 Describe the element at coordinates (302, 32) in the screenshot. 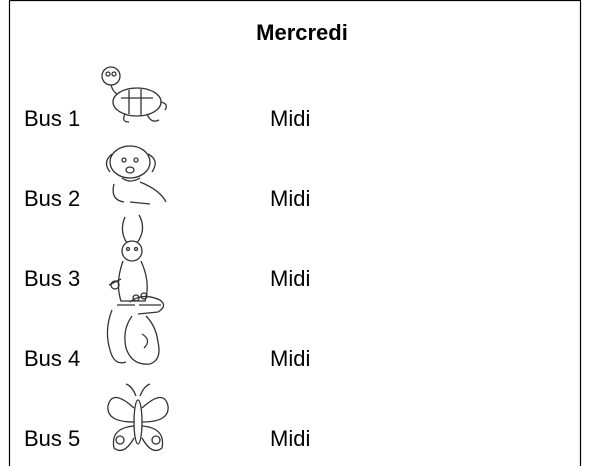

I see `day-title: Mercredi` at that location.